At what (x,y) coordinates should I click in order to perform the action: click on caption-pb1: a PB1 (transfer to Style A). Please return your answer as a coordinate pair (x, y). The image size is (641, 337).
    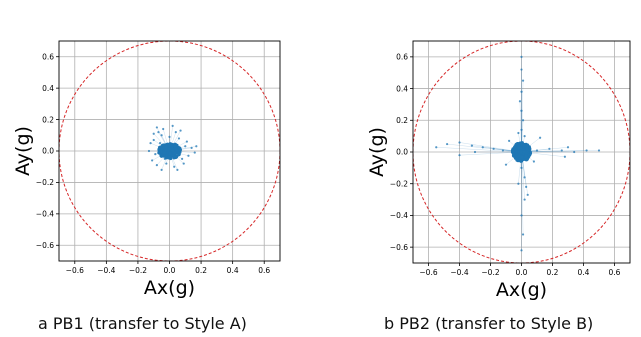
    Looking at the image, I should click on (142, 323).